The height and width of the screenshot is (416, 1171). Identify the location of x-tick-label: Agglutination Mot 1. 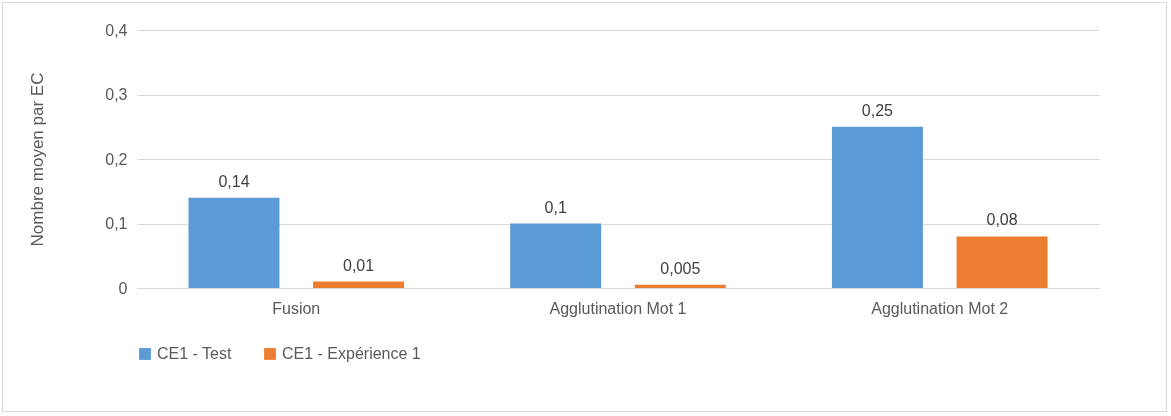
(618, 308).